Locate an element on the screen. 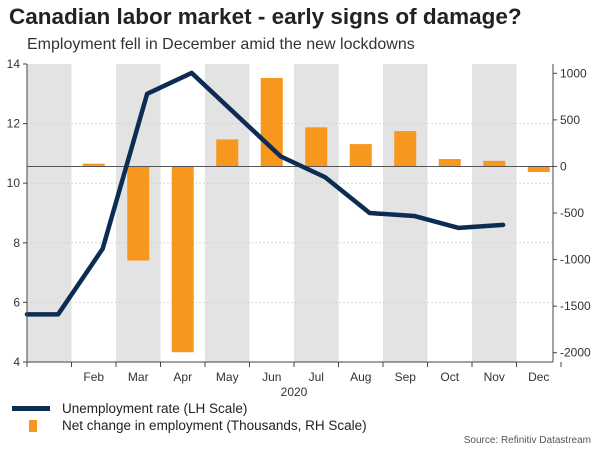 The height and width of the screenshot is (450, 600). bar-jul is located at coordinates (316, 147).